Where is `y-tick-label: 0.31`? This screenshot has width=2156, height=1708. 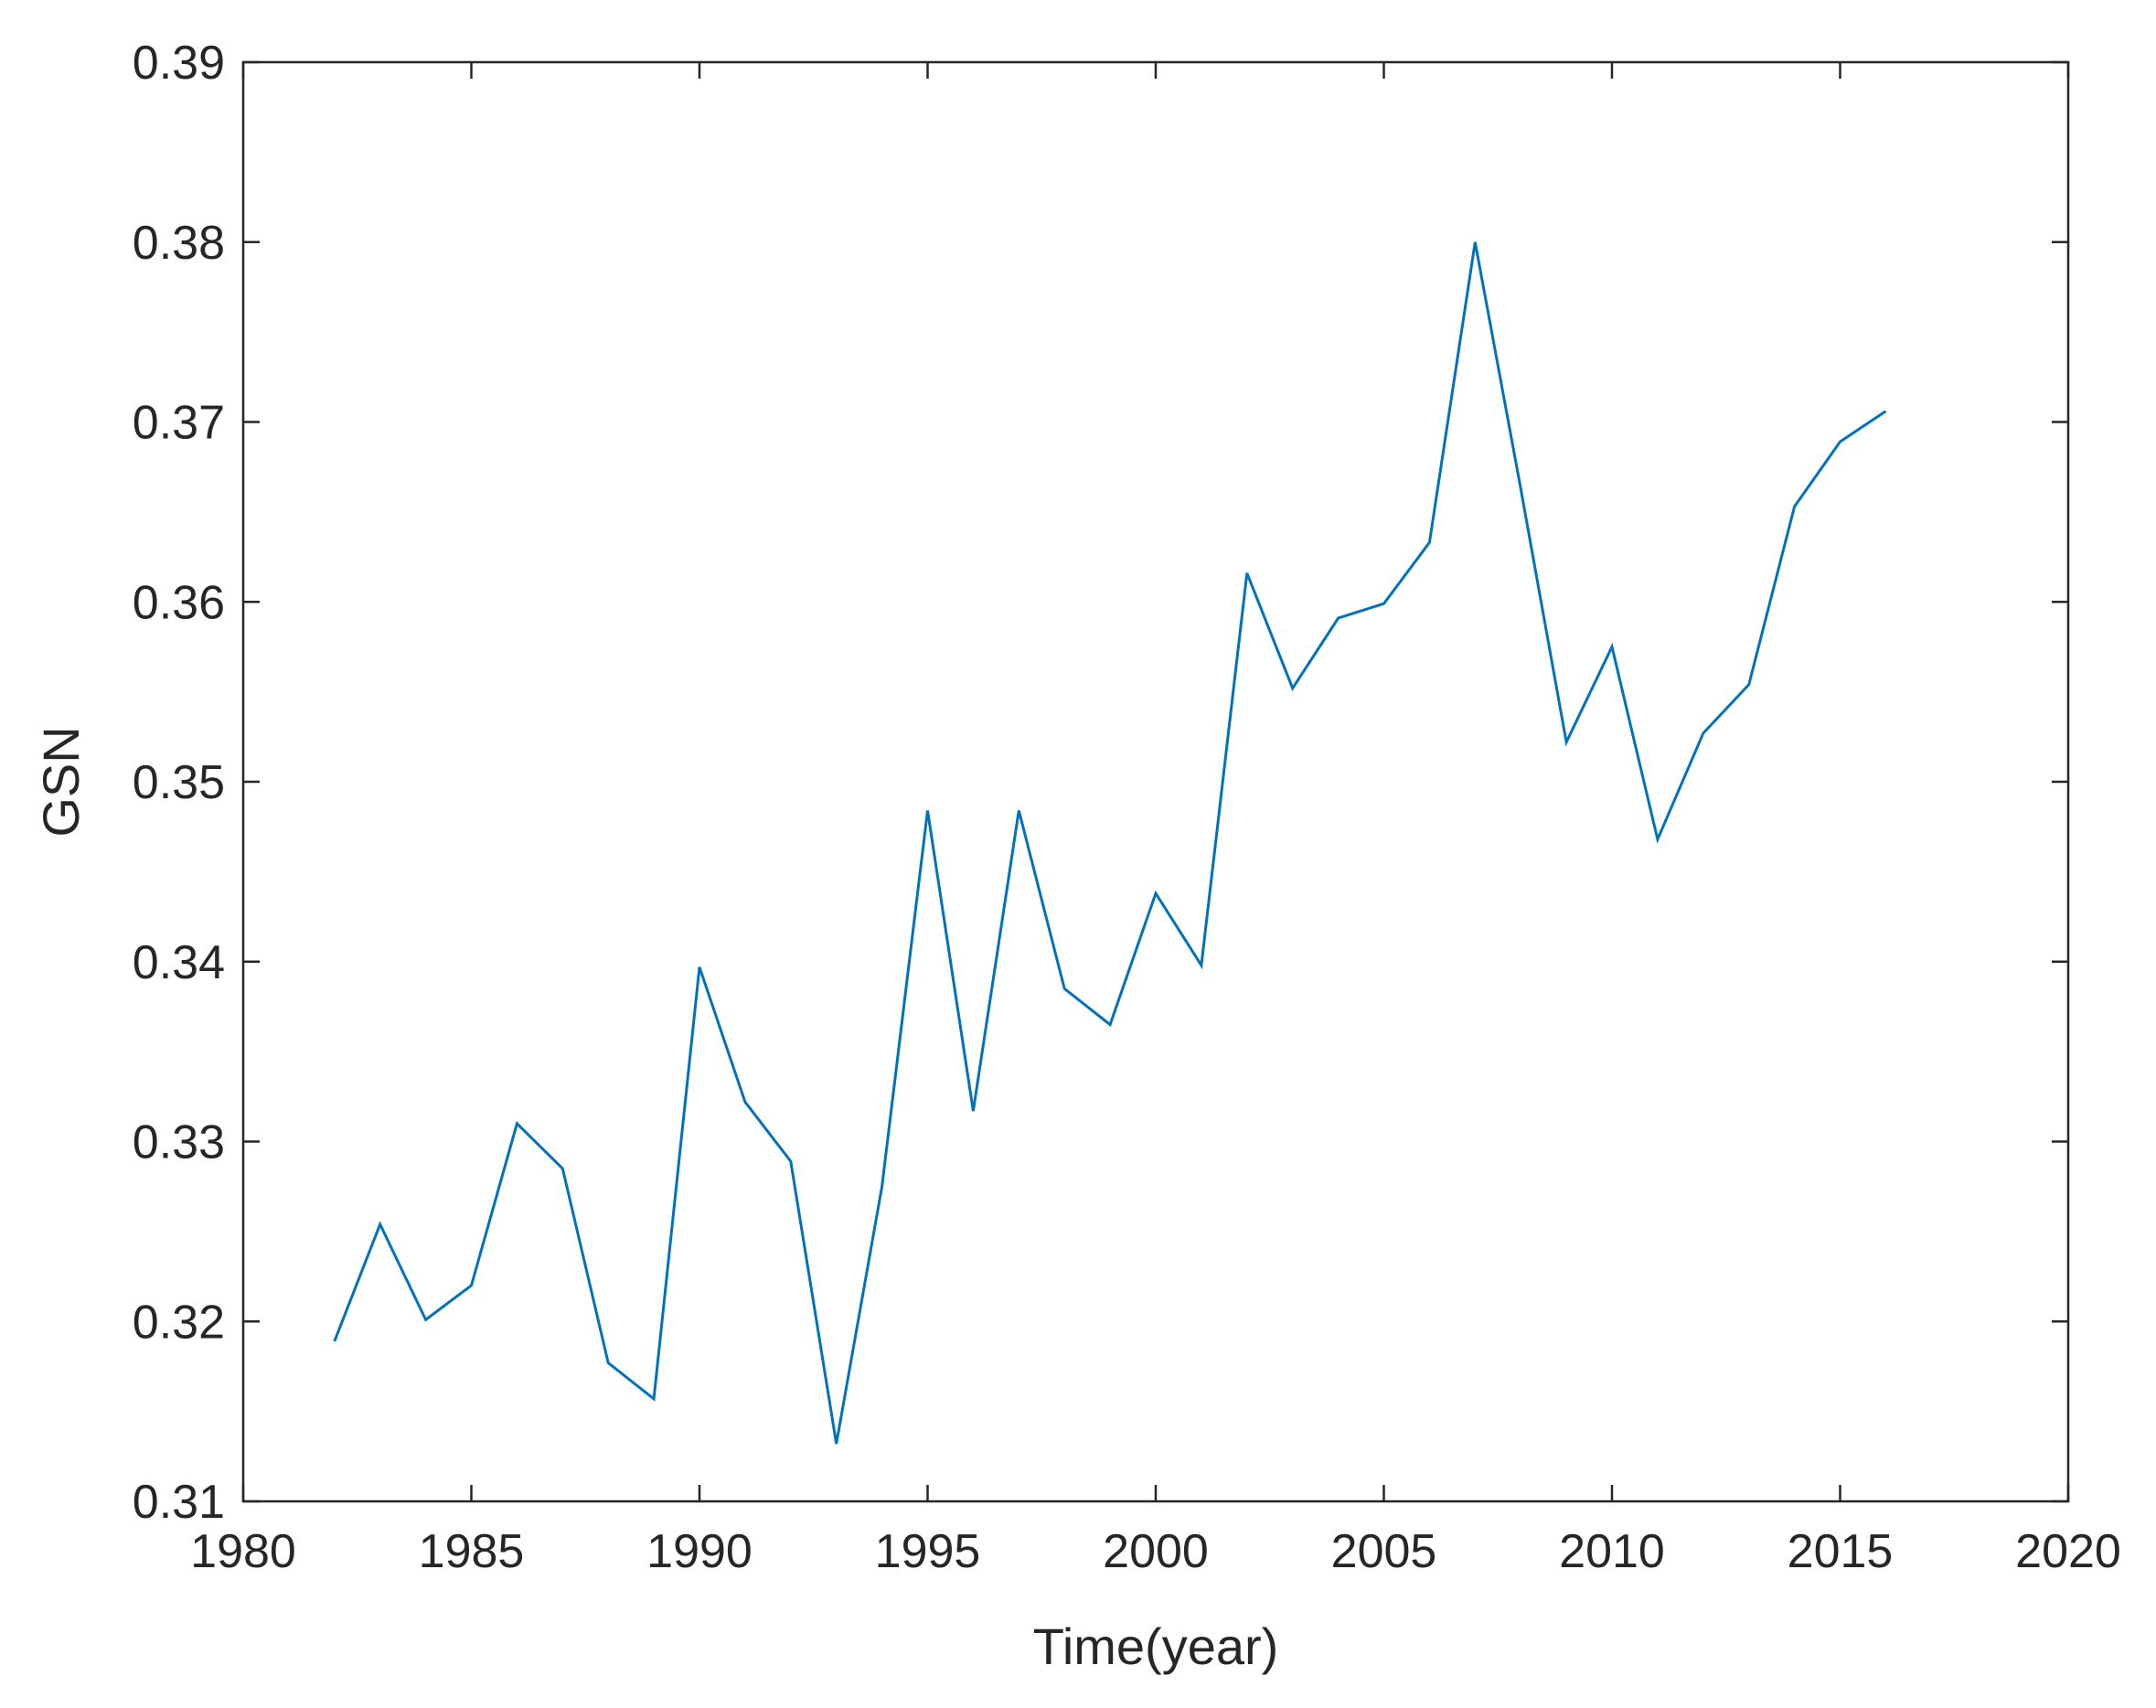 y-tick-label: 0.31 is located at coordinates (179, 1502).